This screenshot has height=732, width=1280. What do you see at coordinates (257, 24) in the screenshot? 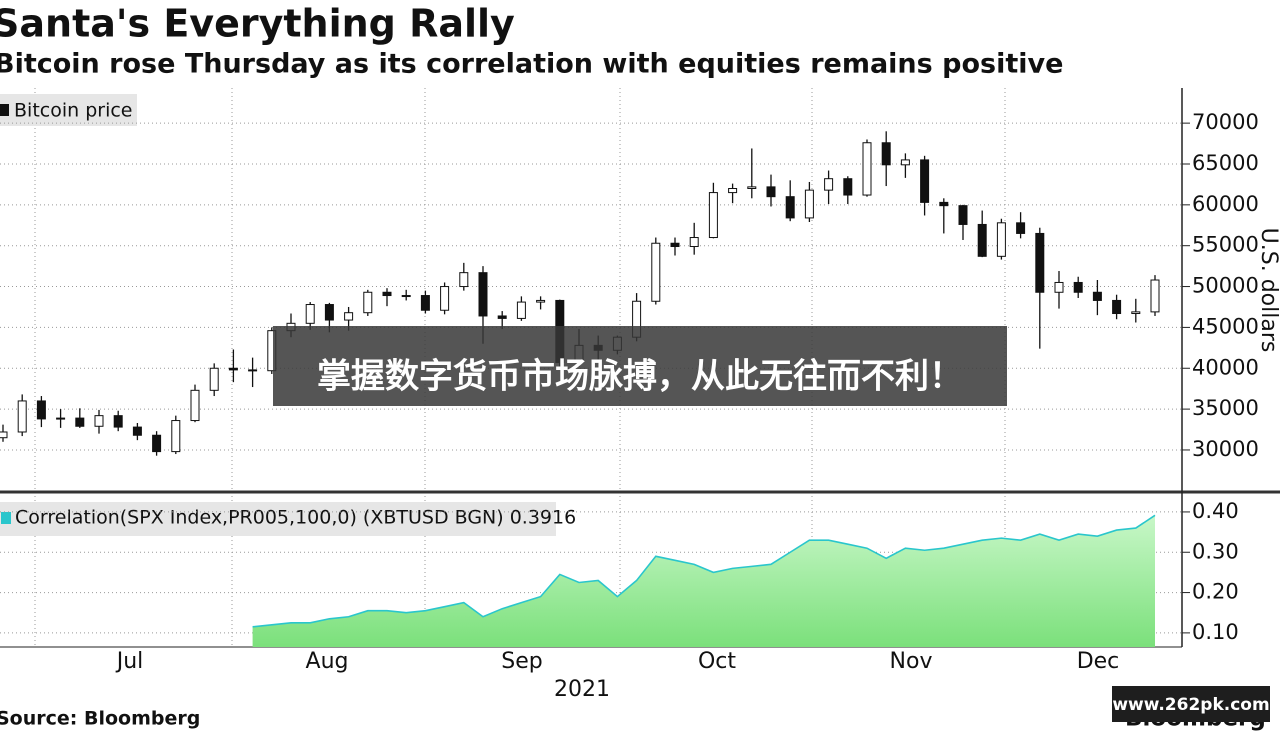
I see `chart-title: Santa's Everything Rally` at bounding box center [257, 24].